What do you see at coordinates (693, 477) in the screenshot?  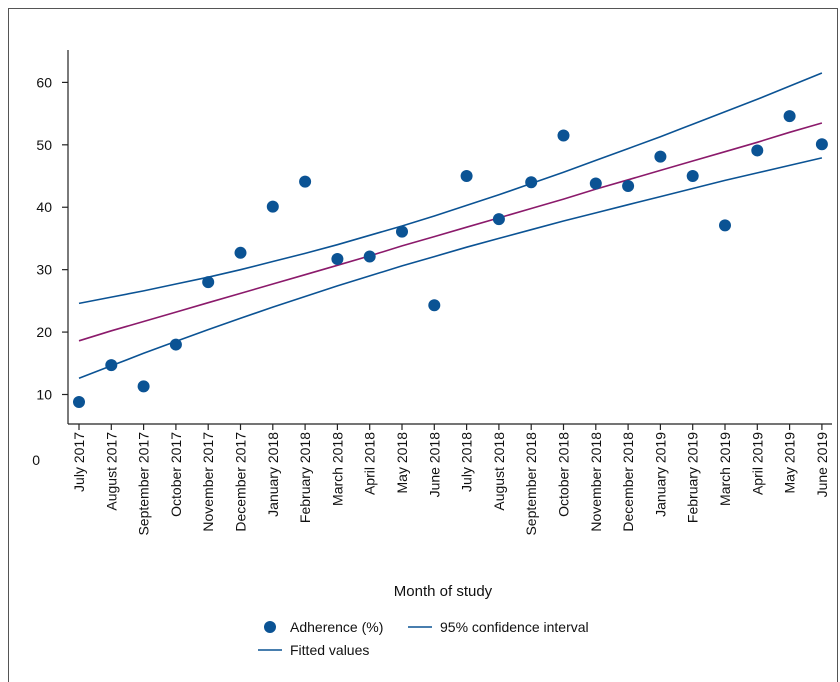 I see `x-tick-label: February 2019` at bounding box center [693, 477].